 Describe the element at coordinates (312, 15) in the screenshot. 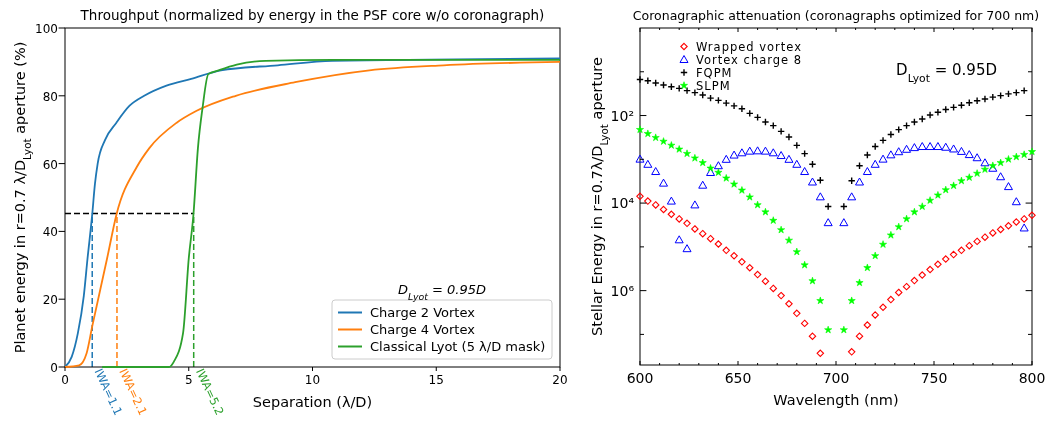

I see `chart-title: Throughput (normalized by energy in the PSF core w/o coronagraph)` at that location.